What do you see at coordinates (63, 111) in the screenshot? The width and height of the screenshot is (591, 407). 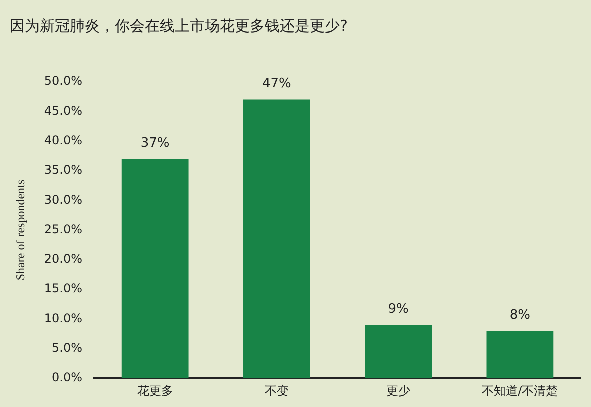 I see `y-tick-label: 45.0%` at bounding box center [63, 111].